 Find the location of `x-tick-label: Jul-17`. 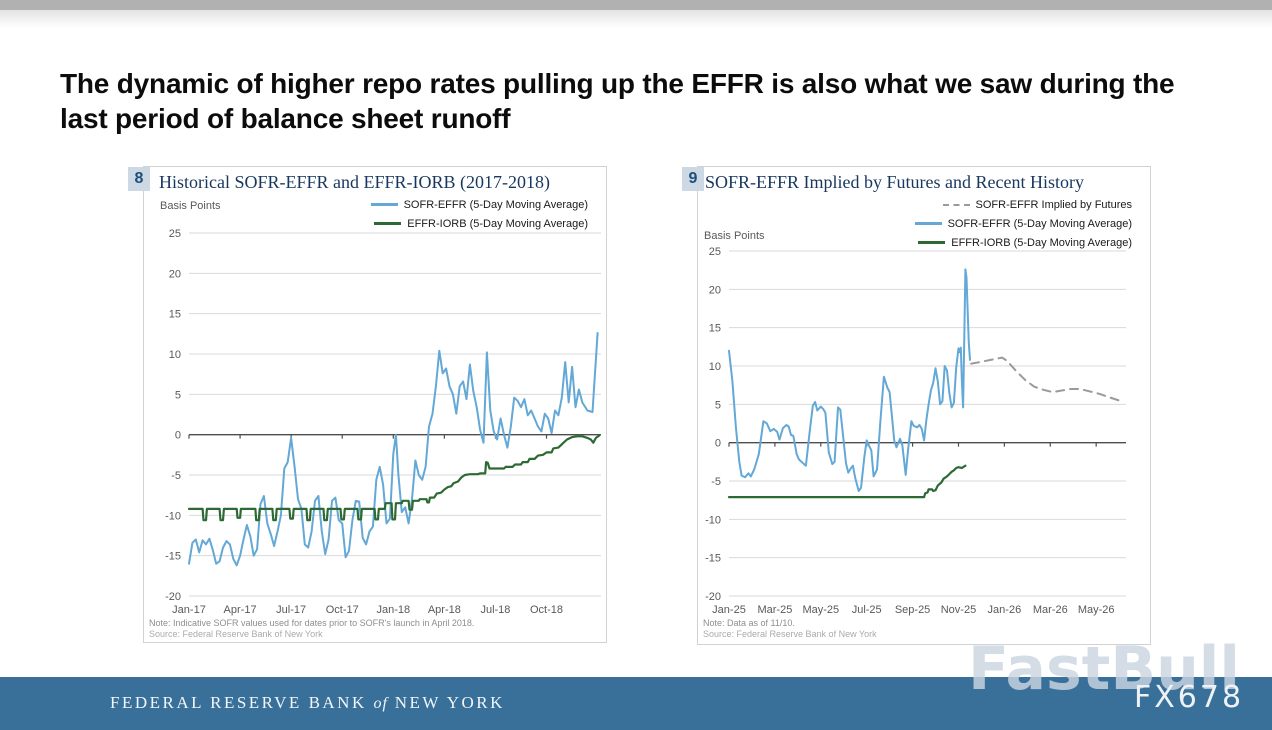

x-tick-label: Jul-17 is located at coordinates (291, 610).